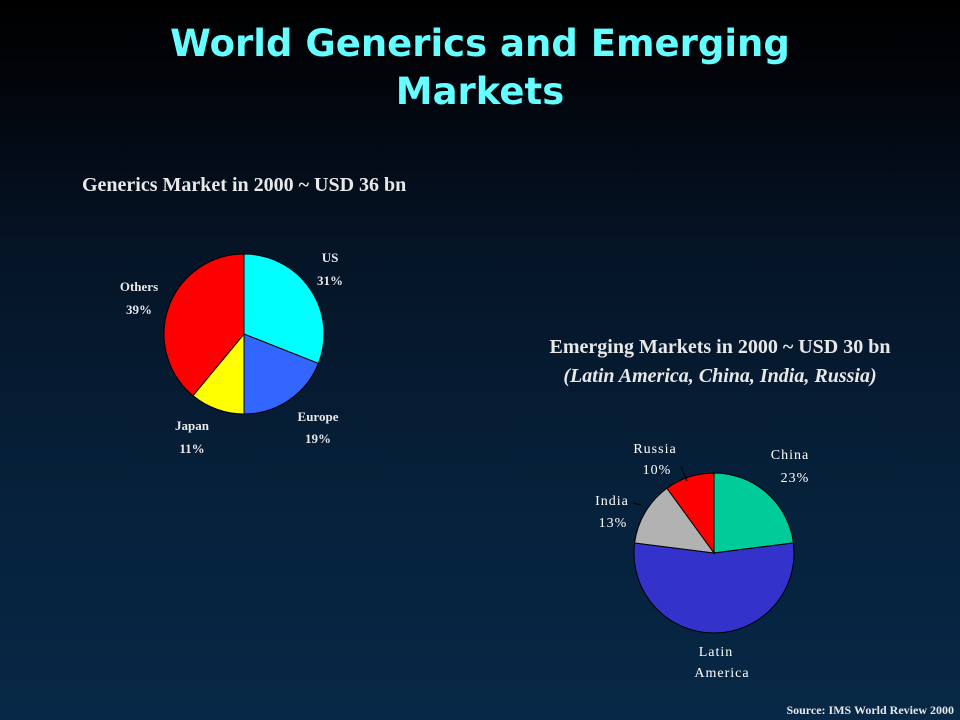 The width and height of the screenshot is (960, 720). What do you see at coordinates (318, 416) in the screenshot?
I see `pie1-label-europe-name: Europe` at bounding box center [318, 416].